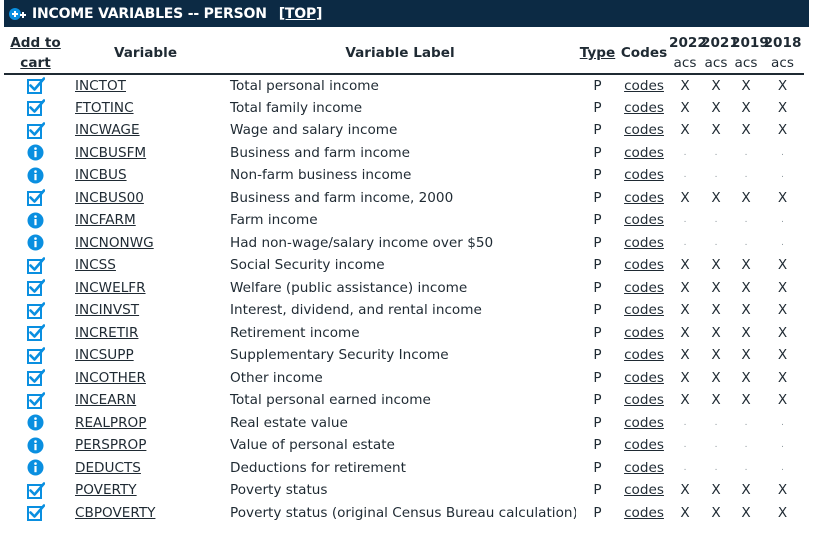 Image resolution: width=822 pixels, height=535 pixels. I want to click on variable-link: FTOTINC, so click(104, 107).